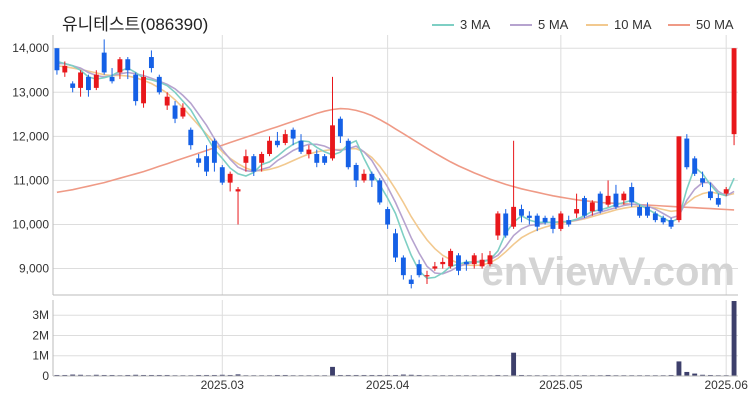  What do you see at coordinates (553, 24) in the screenshot?
I see `legend-label-5ma: 5 MA` at bounding box center [553, 24].